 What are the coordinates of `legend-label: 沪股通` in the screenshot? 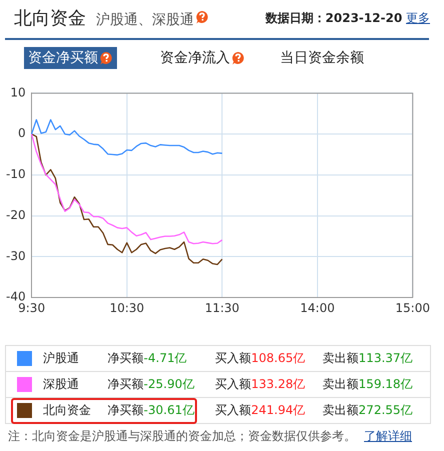 It's located at (61, 358).